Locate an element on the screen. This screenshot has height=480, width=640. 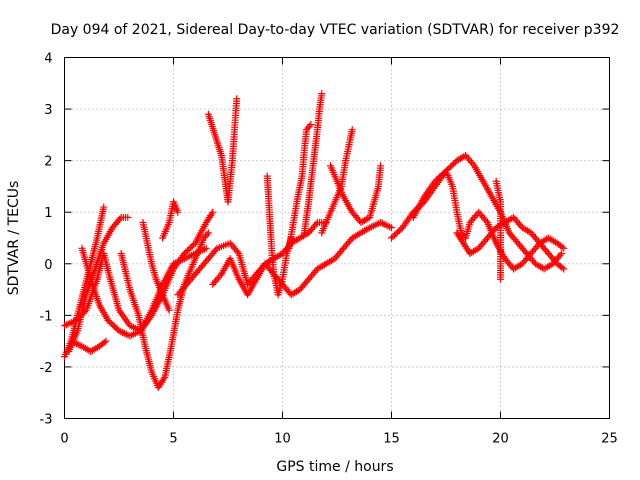
y-tick-label: 4 is located at coordinates (48, 59).